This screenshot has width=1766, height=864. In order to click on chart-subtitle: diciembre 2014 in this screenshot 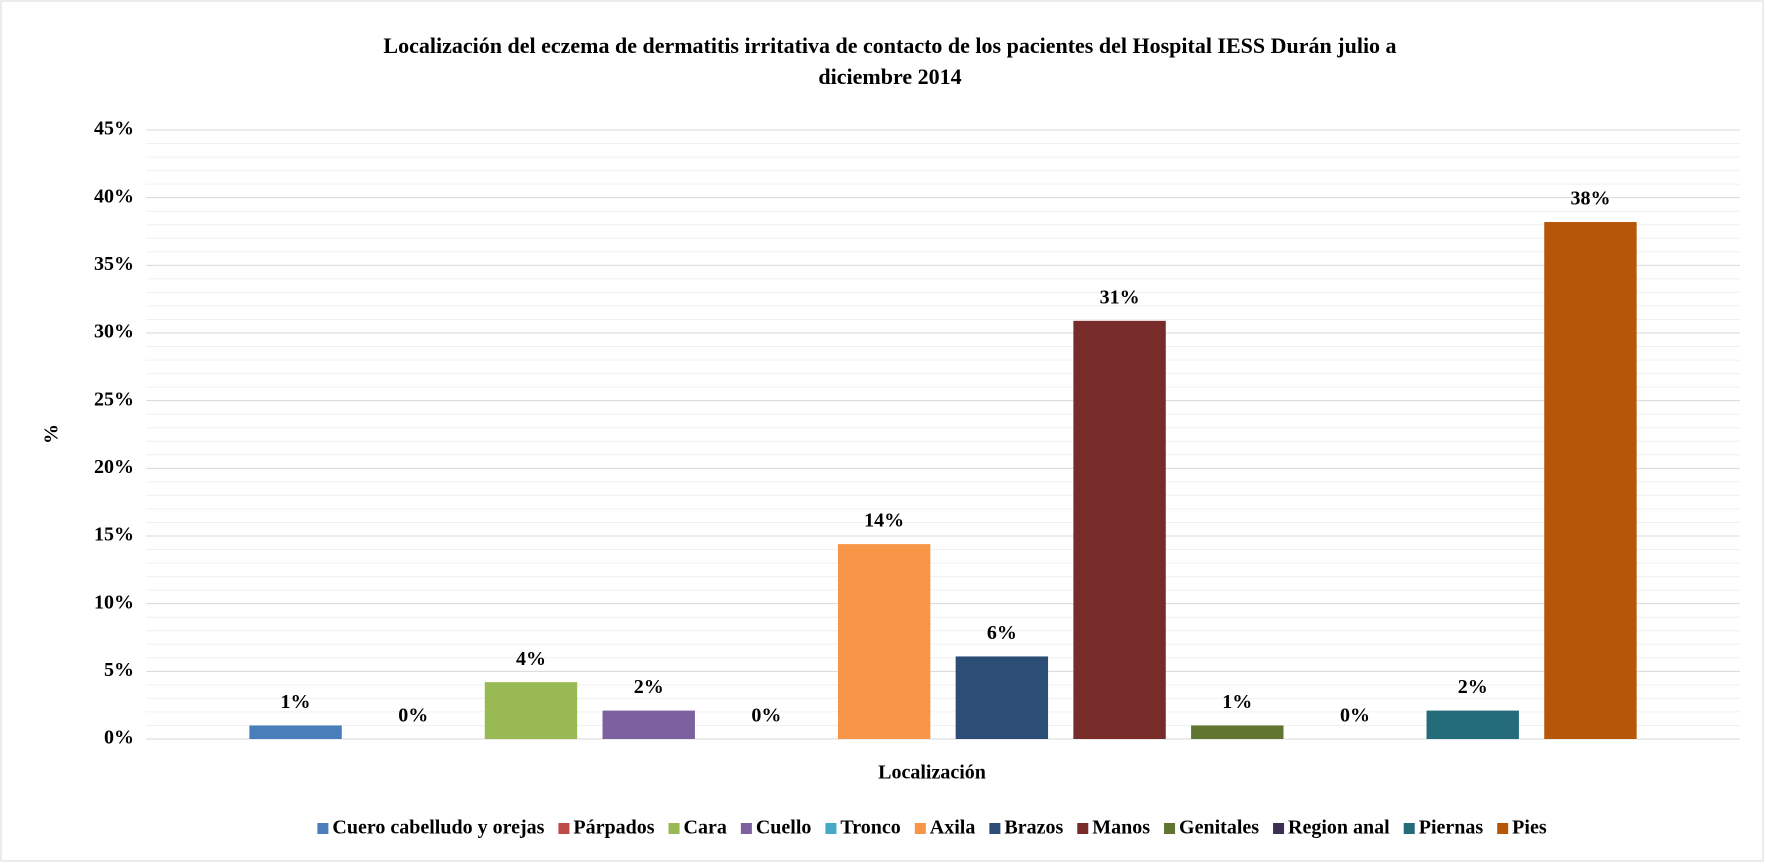, I will do `click(889, 76)`.